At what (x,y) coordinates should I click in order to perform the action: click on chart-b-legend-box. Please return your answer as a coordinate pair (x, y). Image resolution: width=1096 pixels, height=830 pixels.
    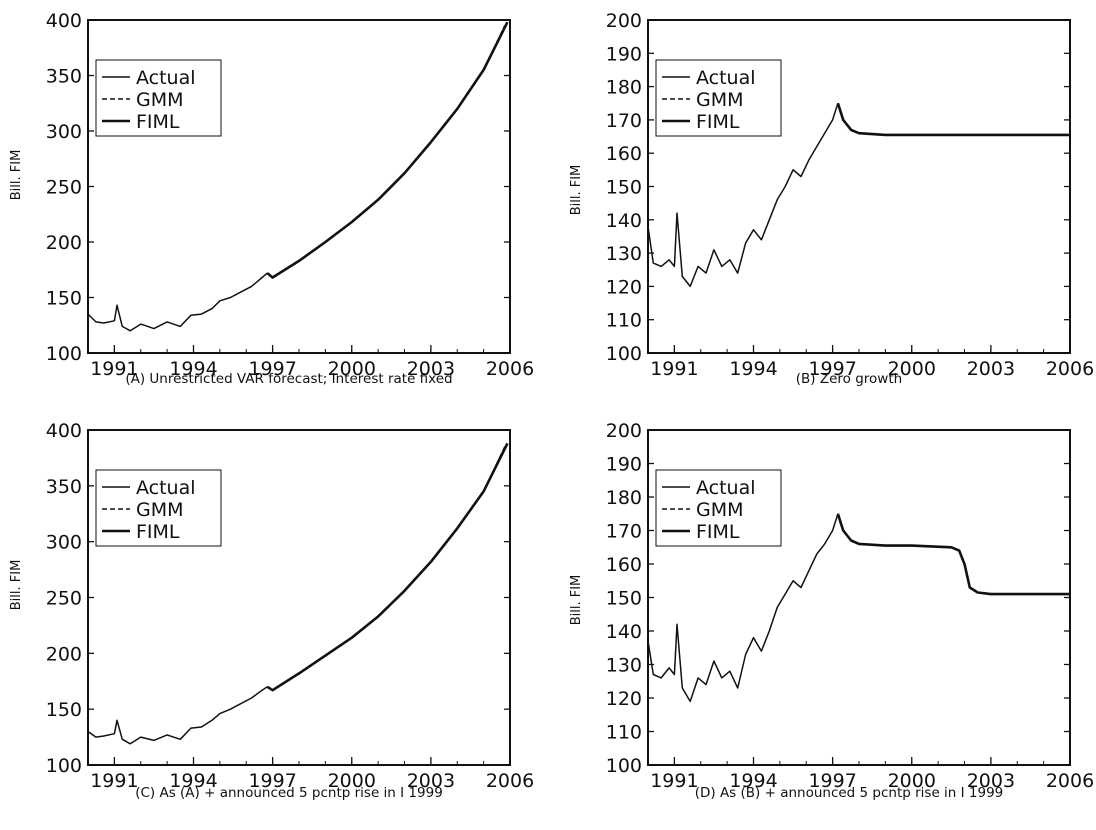
    Looking at the image, I should click on (718, 98).